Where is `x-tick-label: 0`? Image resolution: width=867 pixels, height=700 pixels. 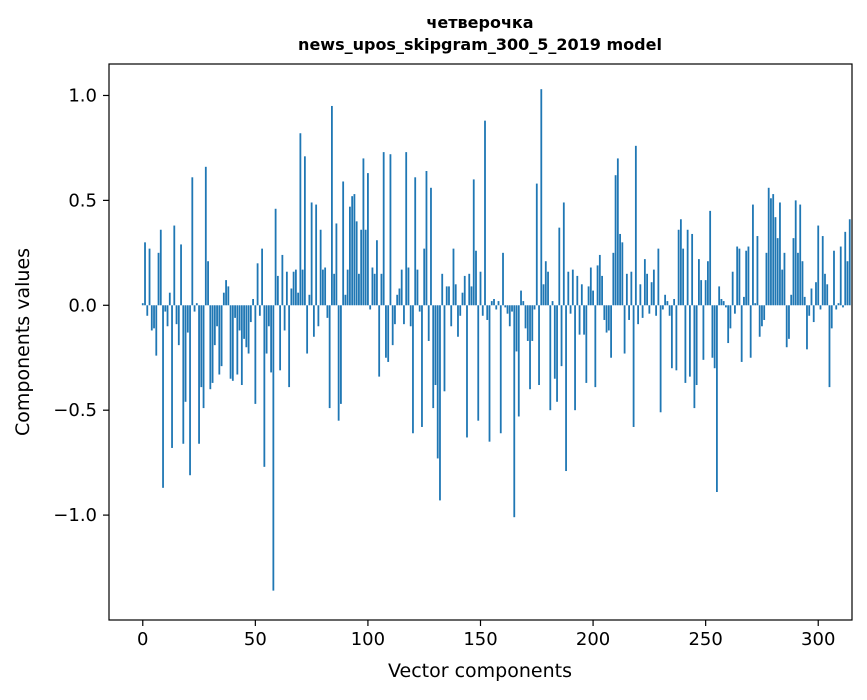 x-tick-label: 0 is located at coordinates (142, 639).